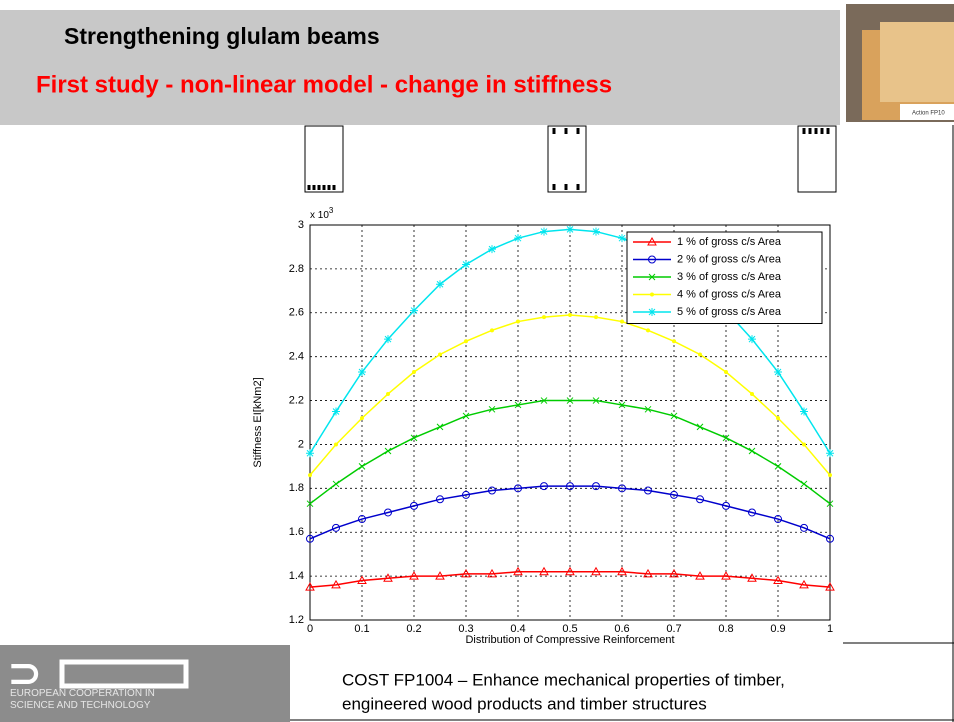  I want to click on y-axis-label: Stiffness EI[kNm2], so click(258, 422).